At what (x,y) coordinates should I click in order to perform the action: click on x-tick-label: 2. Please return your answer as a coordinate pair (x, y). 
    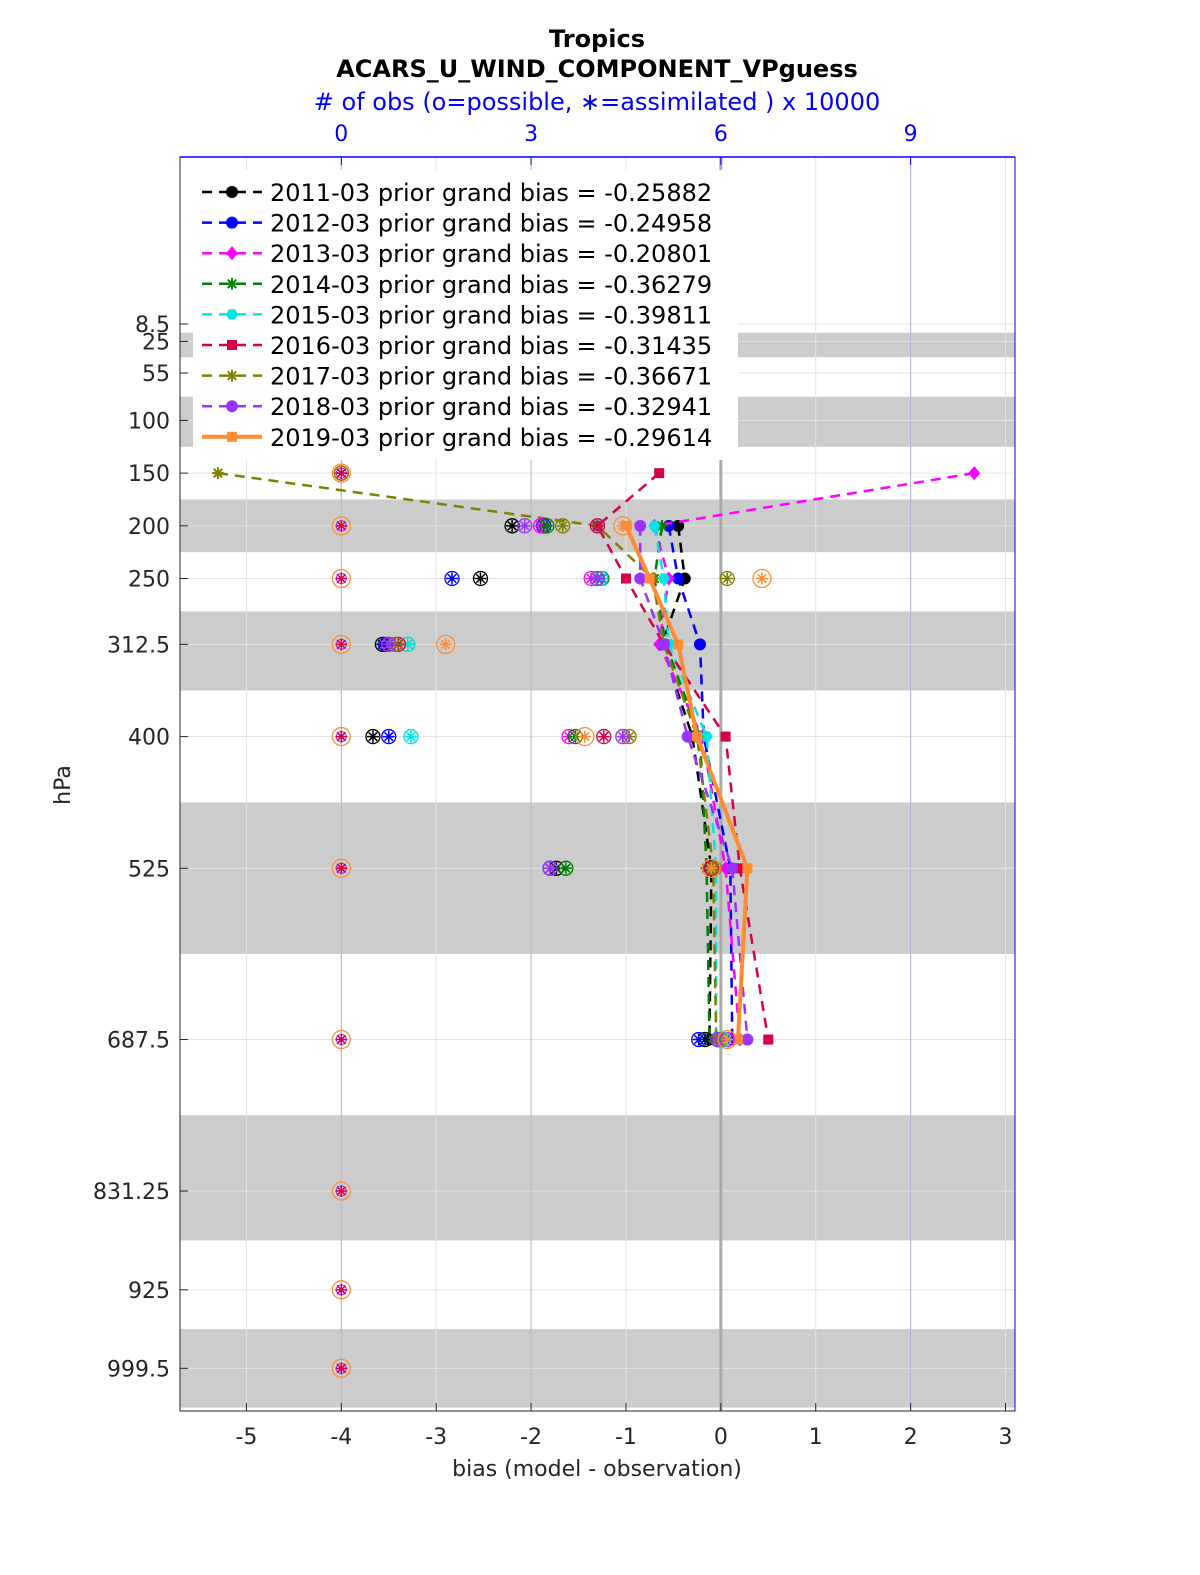
    Looking at the image, I should click on (911, 1437).